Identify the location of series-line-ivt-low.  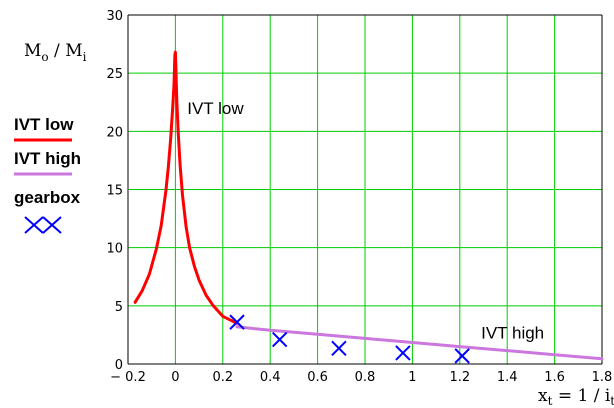
(186, 187).